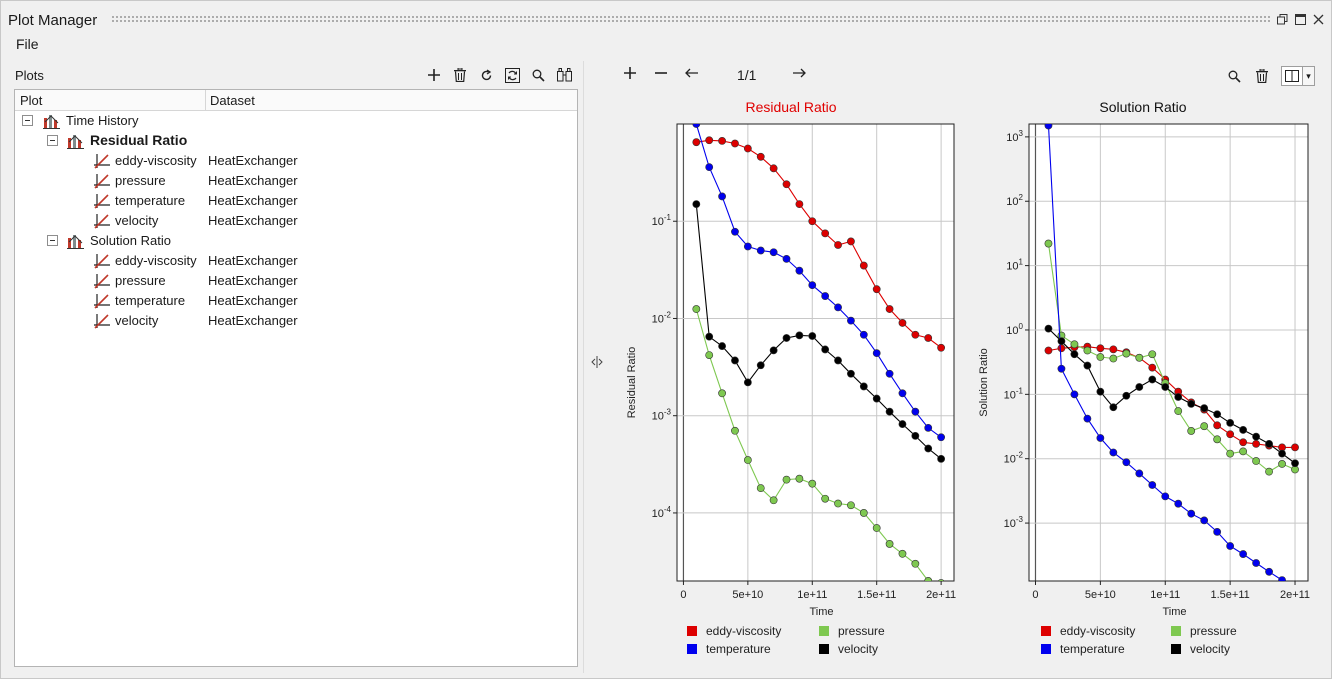  What do you see at coordinates (150, 200) in the screenshot?
I see `tree-item-label: temperature` at bounding box center [150, 200].